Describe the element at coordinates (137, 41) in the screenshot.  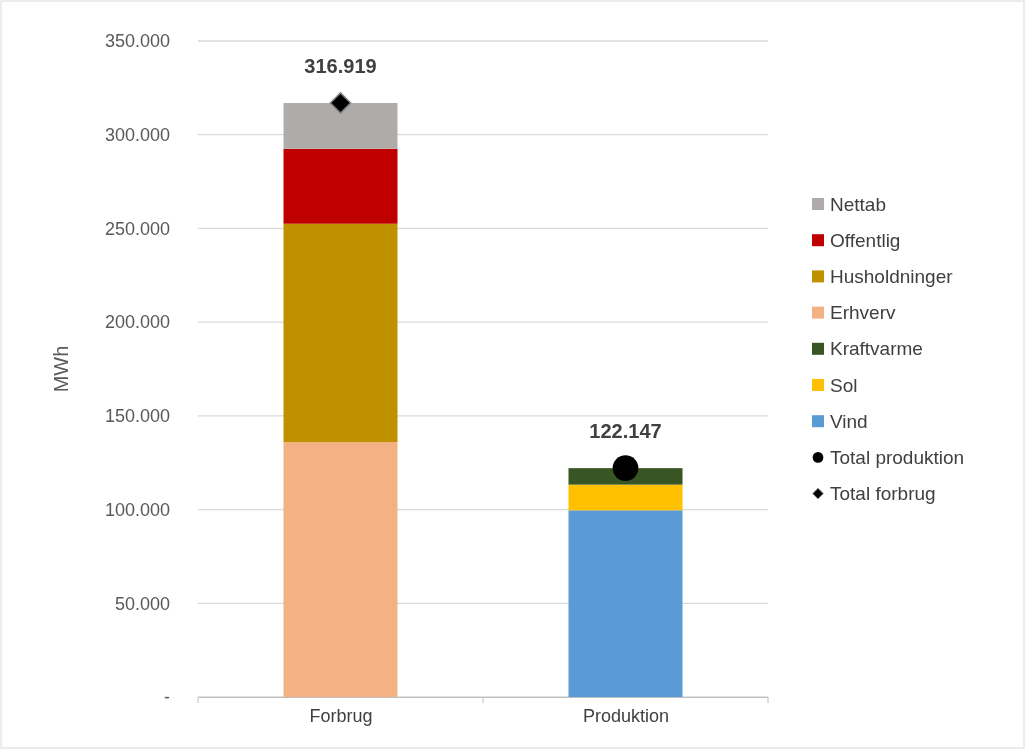
I see `y-tick-label: 350.000` at that location.